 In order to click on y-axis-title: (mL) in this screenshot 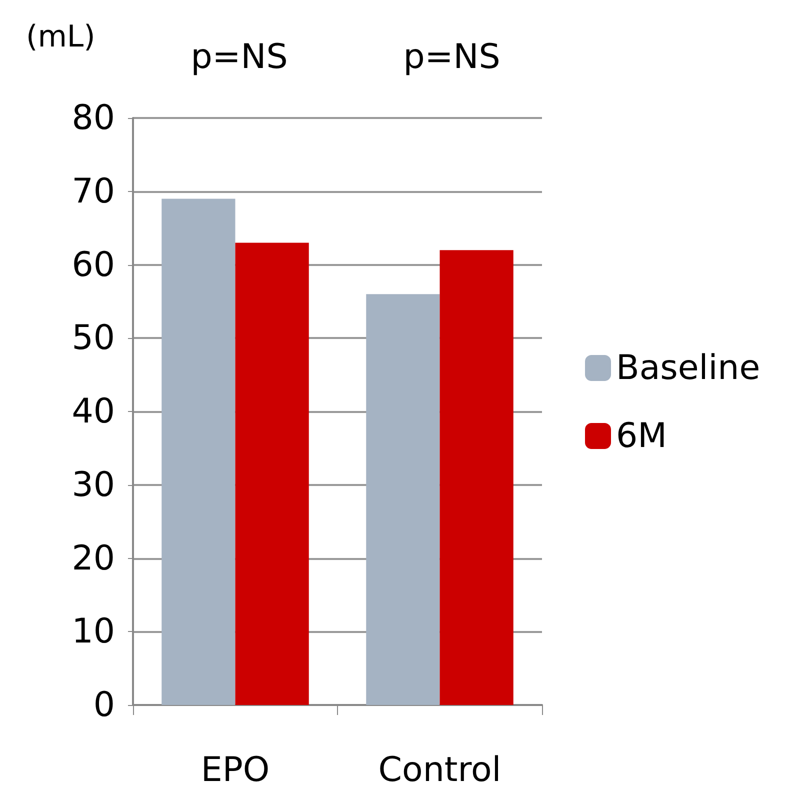, I will do `click(61, 37)`.